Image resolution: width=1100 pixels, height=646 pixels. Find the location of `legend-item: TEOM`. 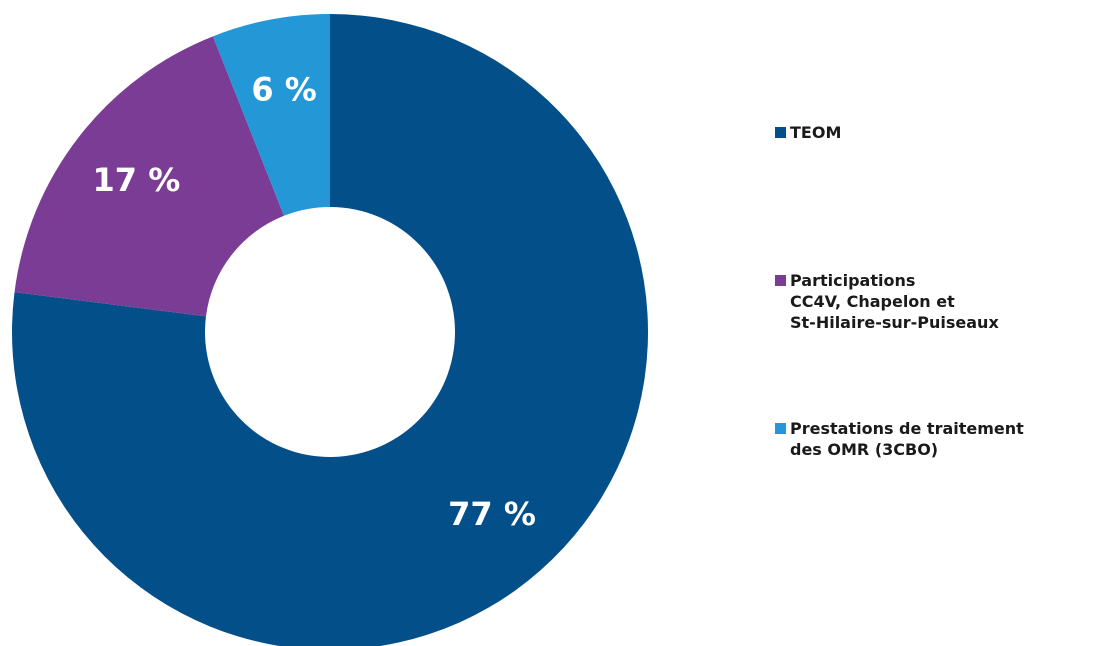

legend-item: TEOM is located at coordinates (808, 132).